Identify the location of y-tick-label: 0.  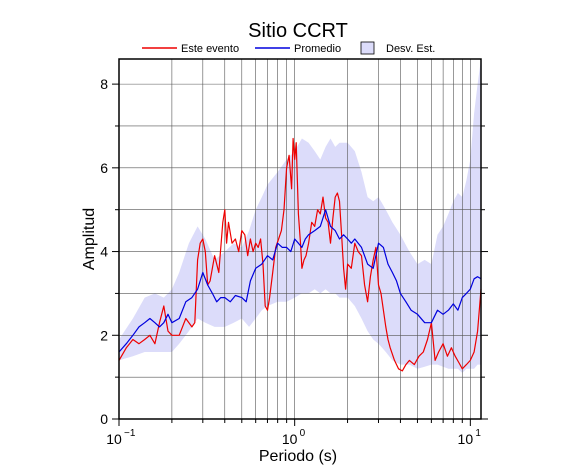
(104, 419).